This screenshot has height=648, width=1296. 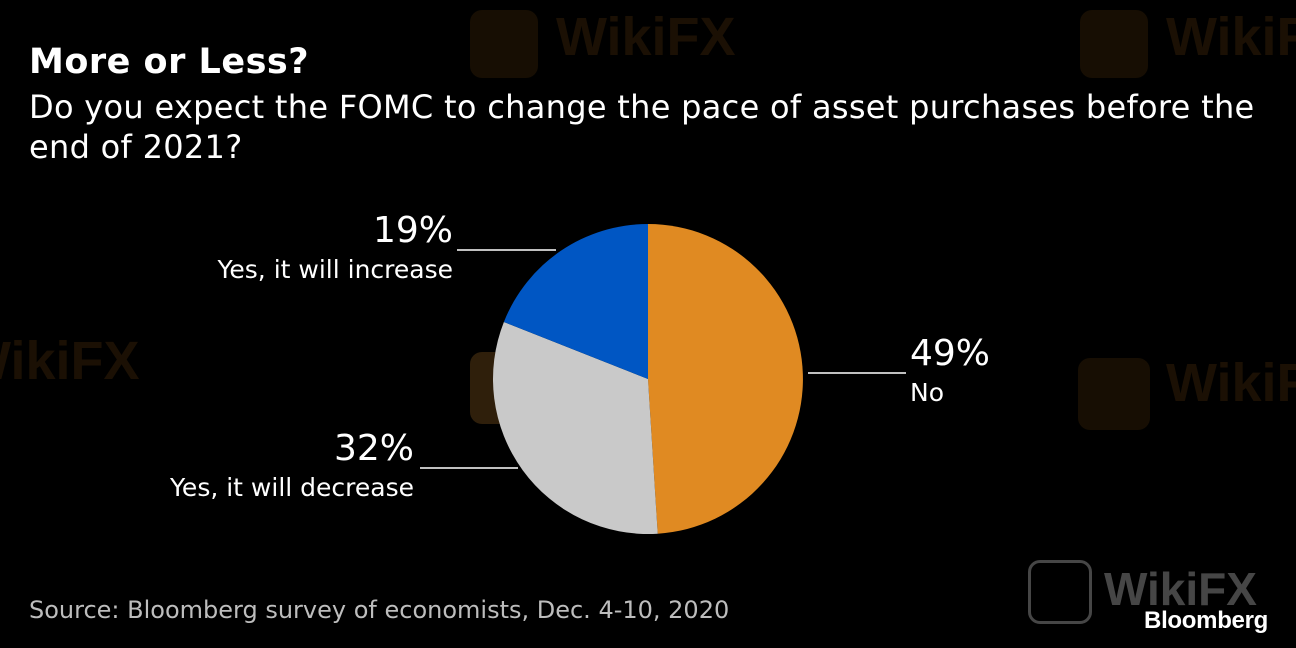 I want to click on slice-category-label: No, so click(x=927, y=392).